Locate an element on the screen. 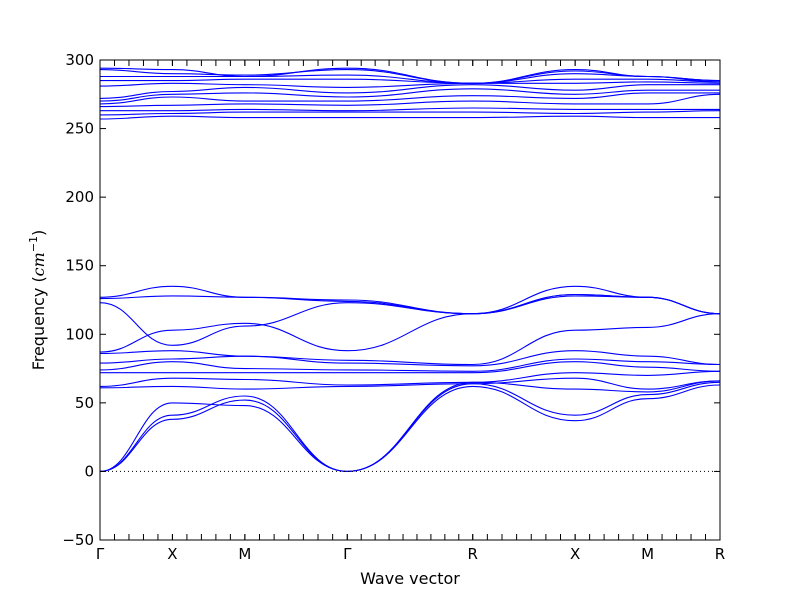  y-axis-label-unit: cm is located at coordinates (38, 264).